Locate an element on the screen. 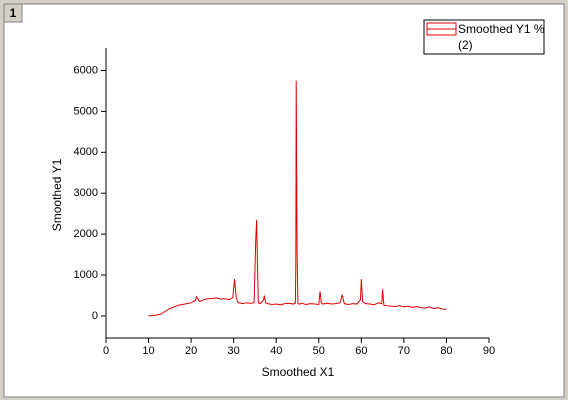 This screenshot has height=400, width=568. y-tick-label: 6000 is located at coordinates (86, 70).